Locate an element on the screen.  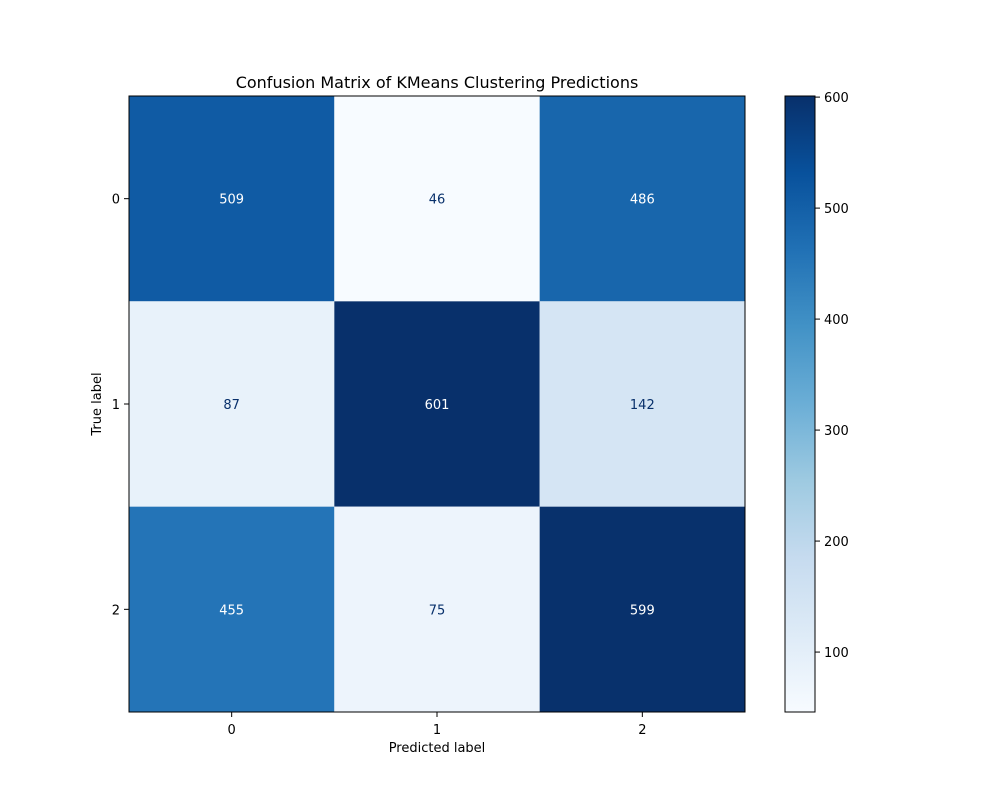
cell-value-label-1-1: 601 is located at coordinates (437, 405).